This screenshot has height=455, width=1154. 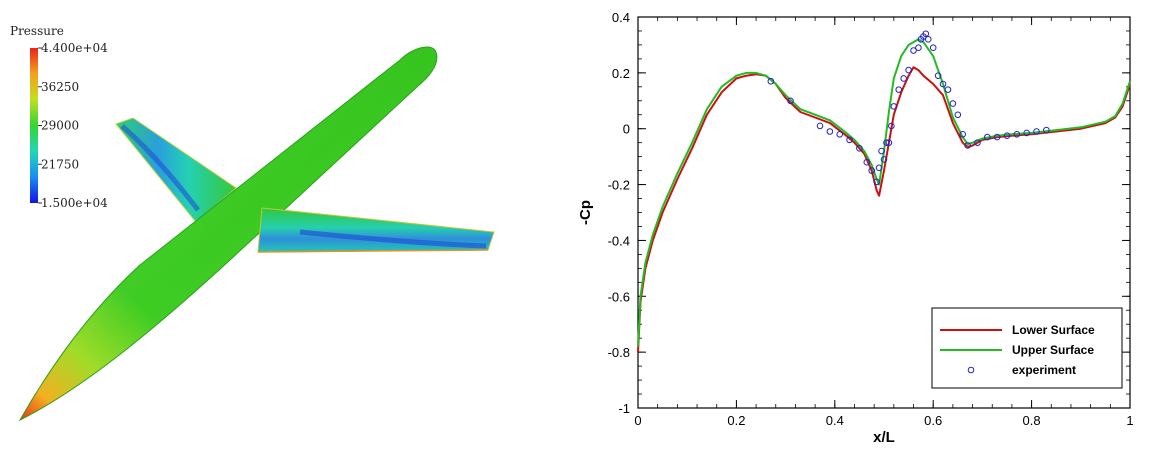 I want to click on x-tick-label: 0.4, so click(x=835, y=420).